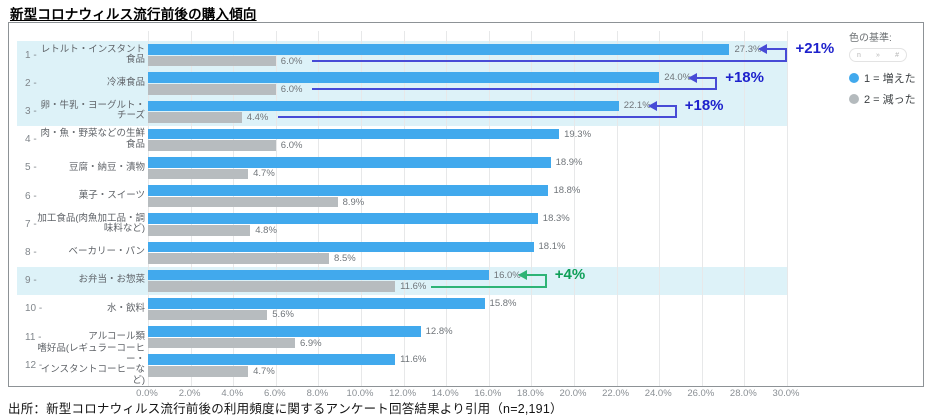 The image size is (932, 417). I want to click on row-rank: 9 -, so click(31, 281).